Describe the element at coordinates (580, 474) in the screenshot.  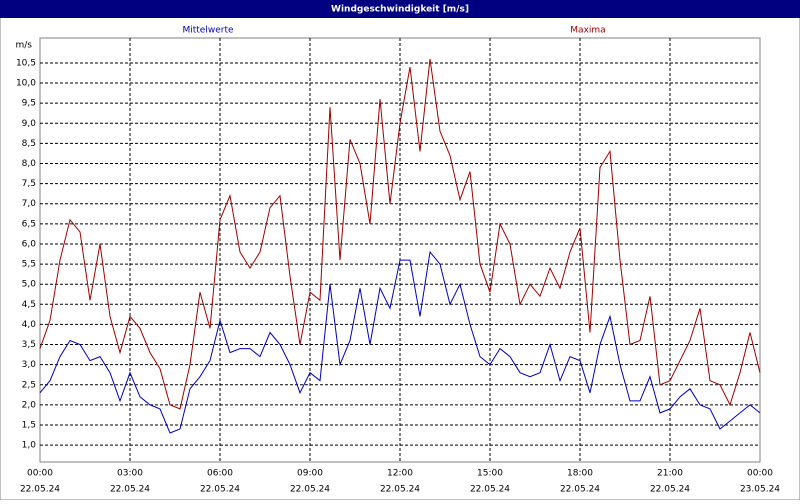
I see `x-tick-label: 18:00` at that location.